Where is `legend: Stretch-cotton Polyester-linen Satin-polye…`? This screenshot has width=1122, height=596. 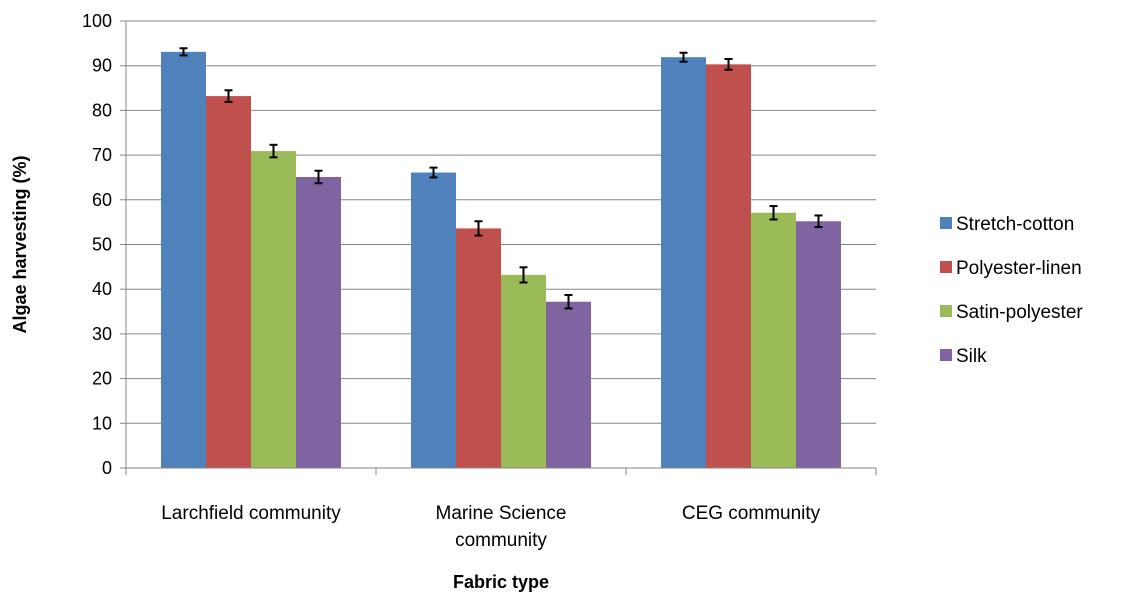 legend: Stretch-cotton Polyester-linen Satin-polye… is located at coordinates (1011, 290).